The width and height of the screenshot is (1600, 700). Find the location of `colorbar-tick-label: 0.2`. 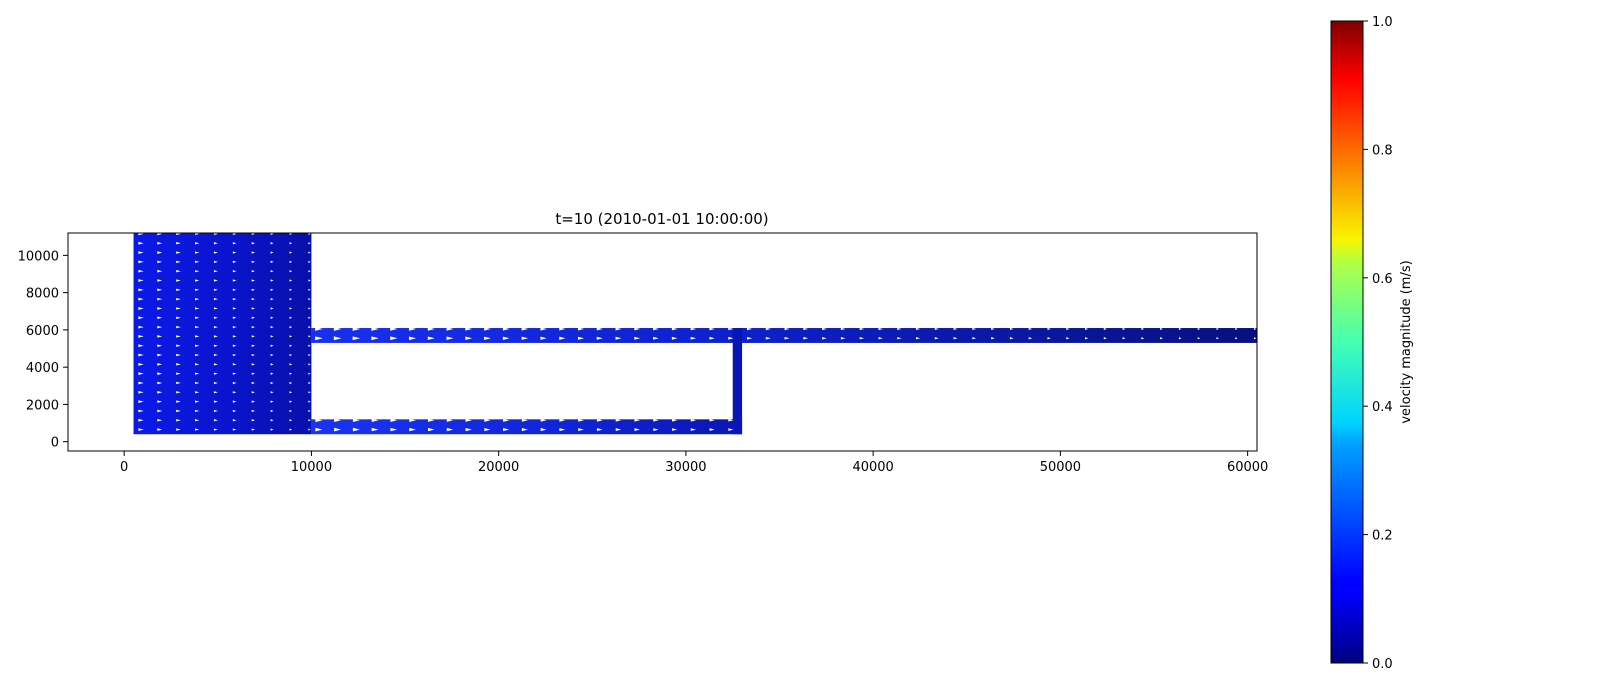

colorbar-tick-label: 0.2 is located at coordinates (1382, 536).